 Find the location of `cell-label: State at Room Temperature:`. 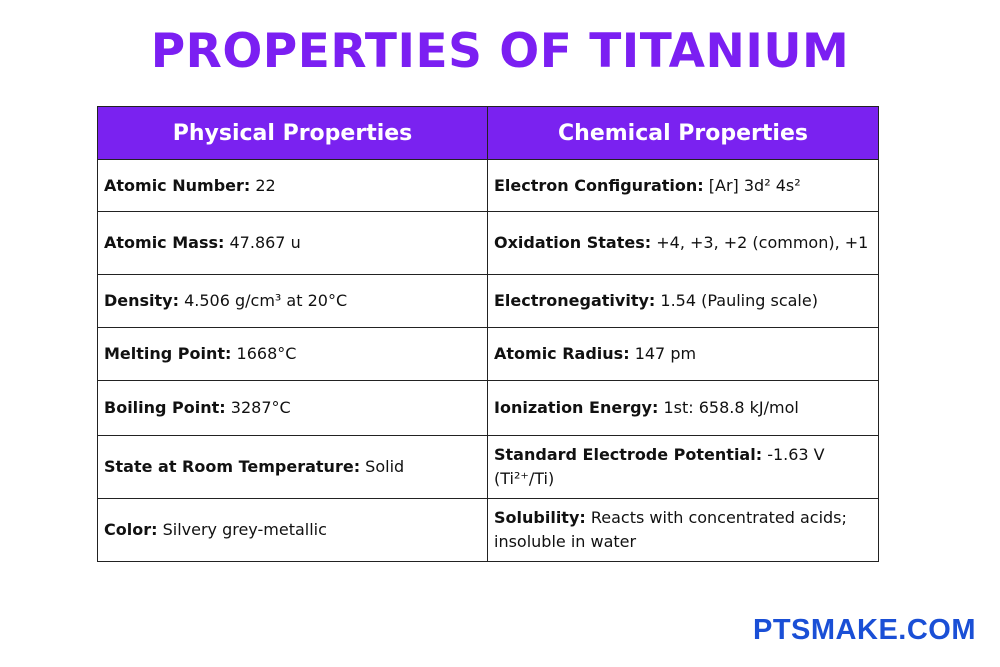

cell-label: State at Room Temperature: is located at coordinates (232, 466).